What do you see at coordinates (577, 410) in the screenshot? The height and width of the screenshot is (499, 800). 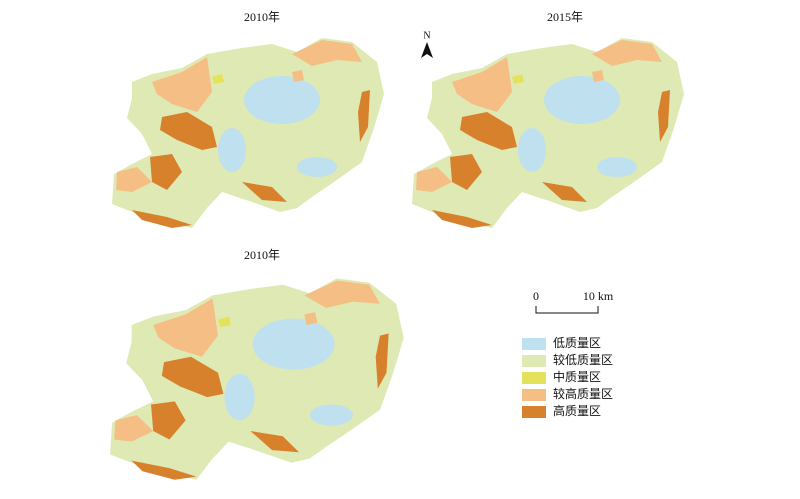 I see `legend-label: 高质量区` at bounding box center [577, 410].